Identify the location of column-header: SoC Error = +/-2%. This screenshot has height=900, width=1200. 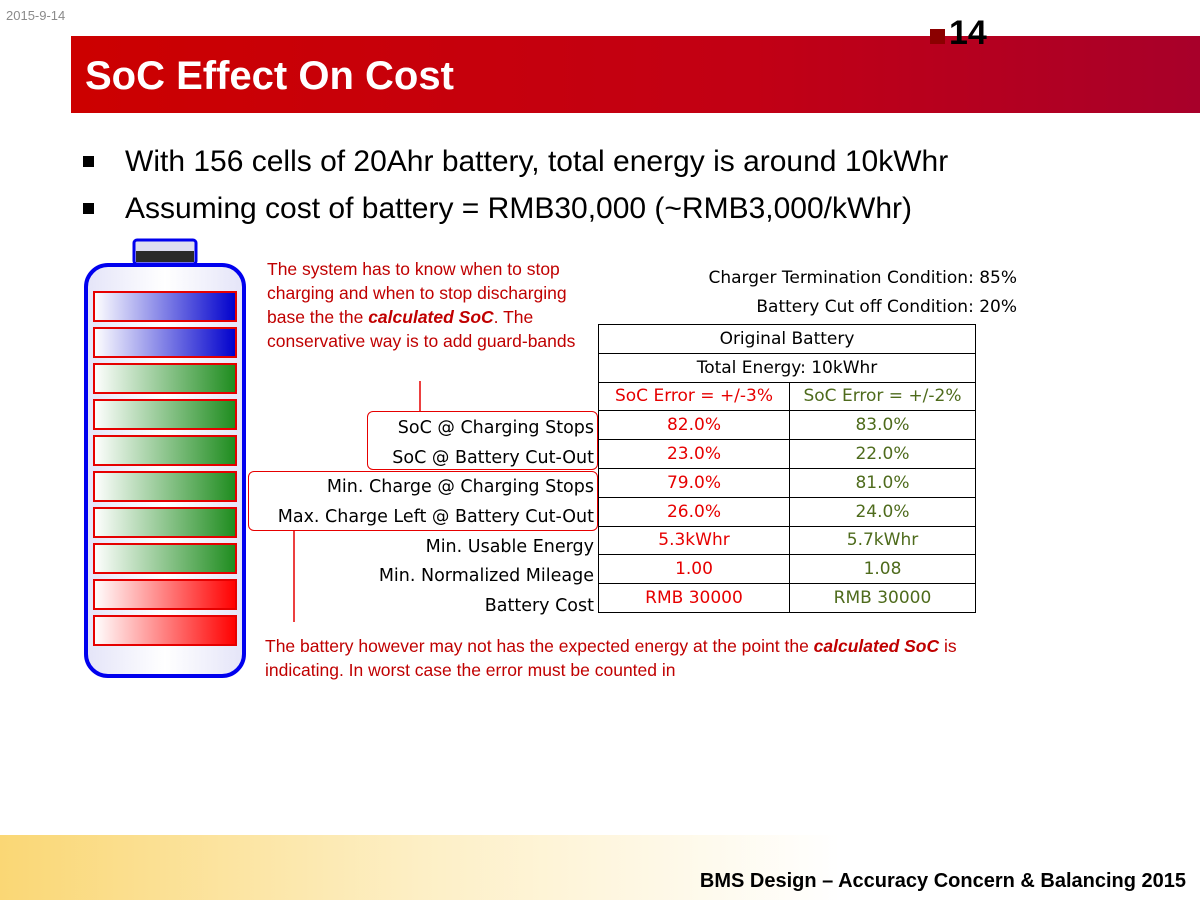
(882, 396).